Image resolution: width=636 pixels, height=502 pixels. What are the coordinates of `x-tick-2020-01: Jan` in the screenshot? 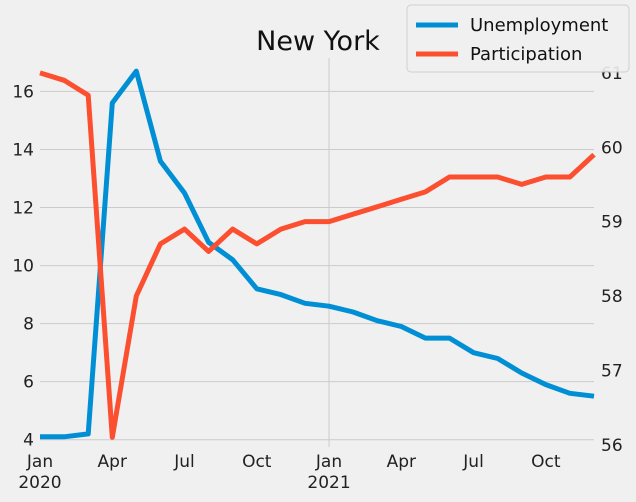 It's located at (39, 462).